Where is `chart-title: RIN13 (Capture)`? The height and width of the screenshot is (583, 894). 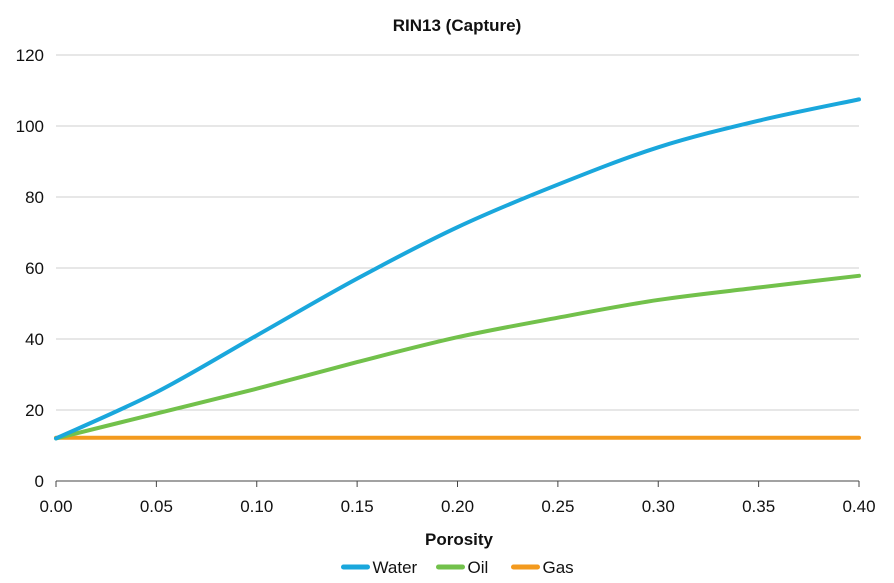
chart-title: RIN13 (Capture) is located at coordinates (457, 25).